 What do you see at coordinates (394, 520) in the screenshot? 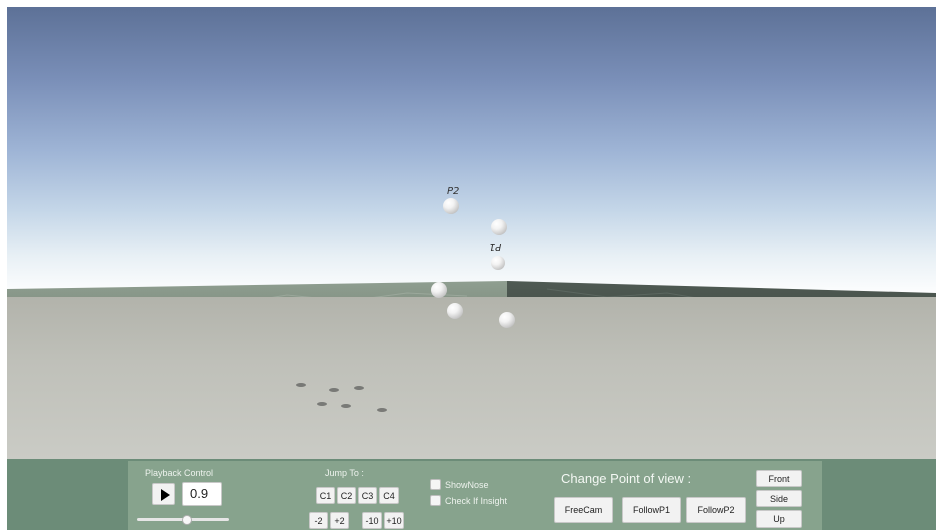
I see `jump-plus10-button: +10` at bounding box center [394, 520].